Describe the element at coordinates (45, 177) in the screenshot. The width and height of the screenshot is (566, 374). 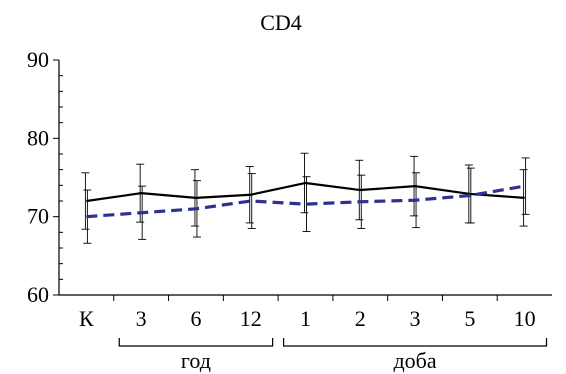
I see `y-axis-ticks: 60 70 80 90` at that location.